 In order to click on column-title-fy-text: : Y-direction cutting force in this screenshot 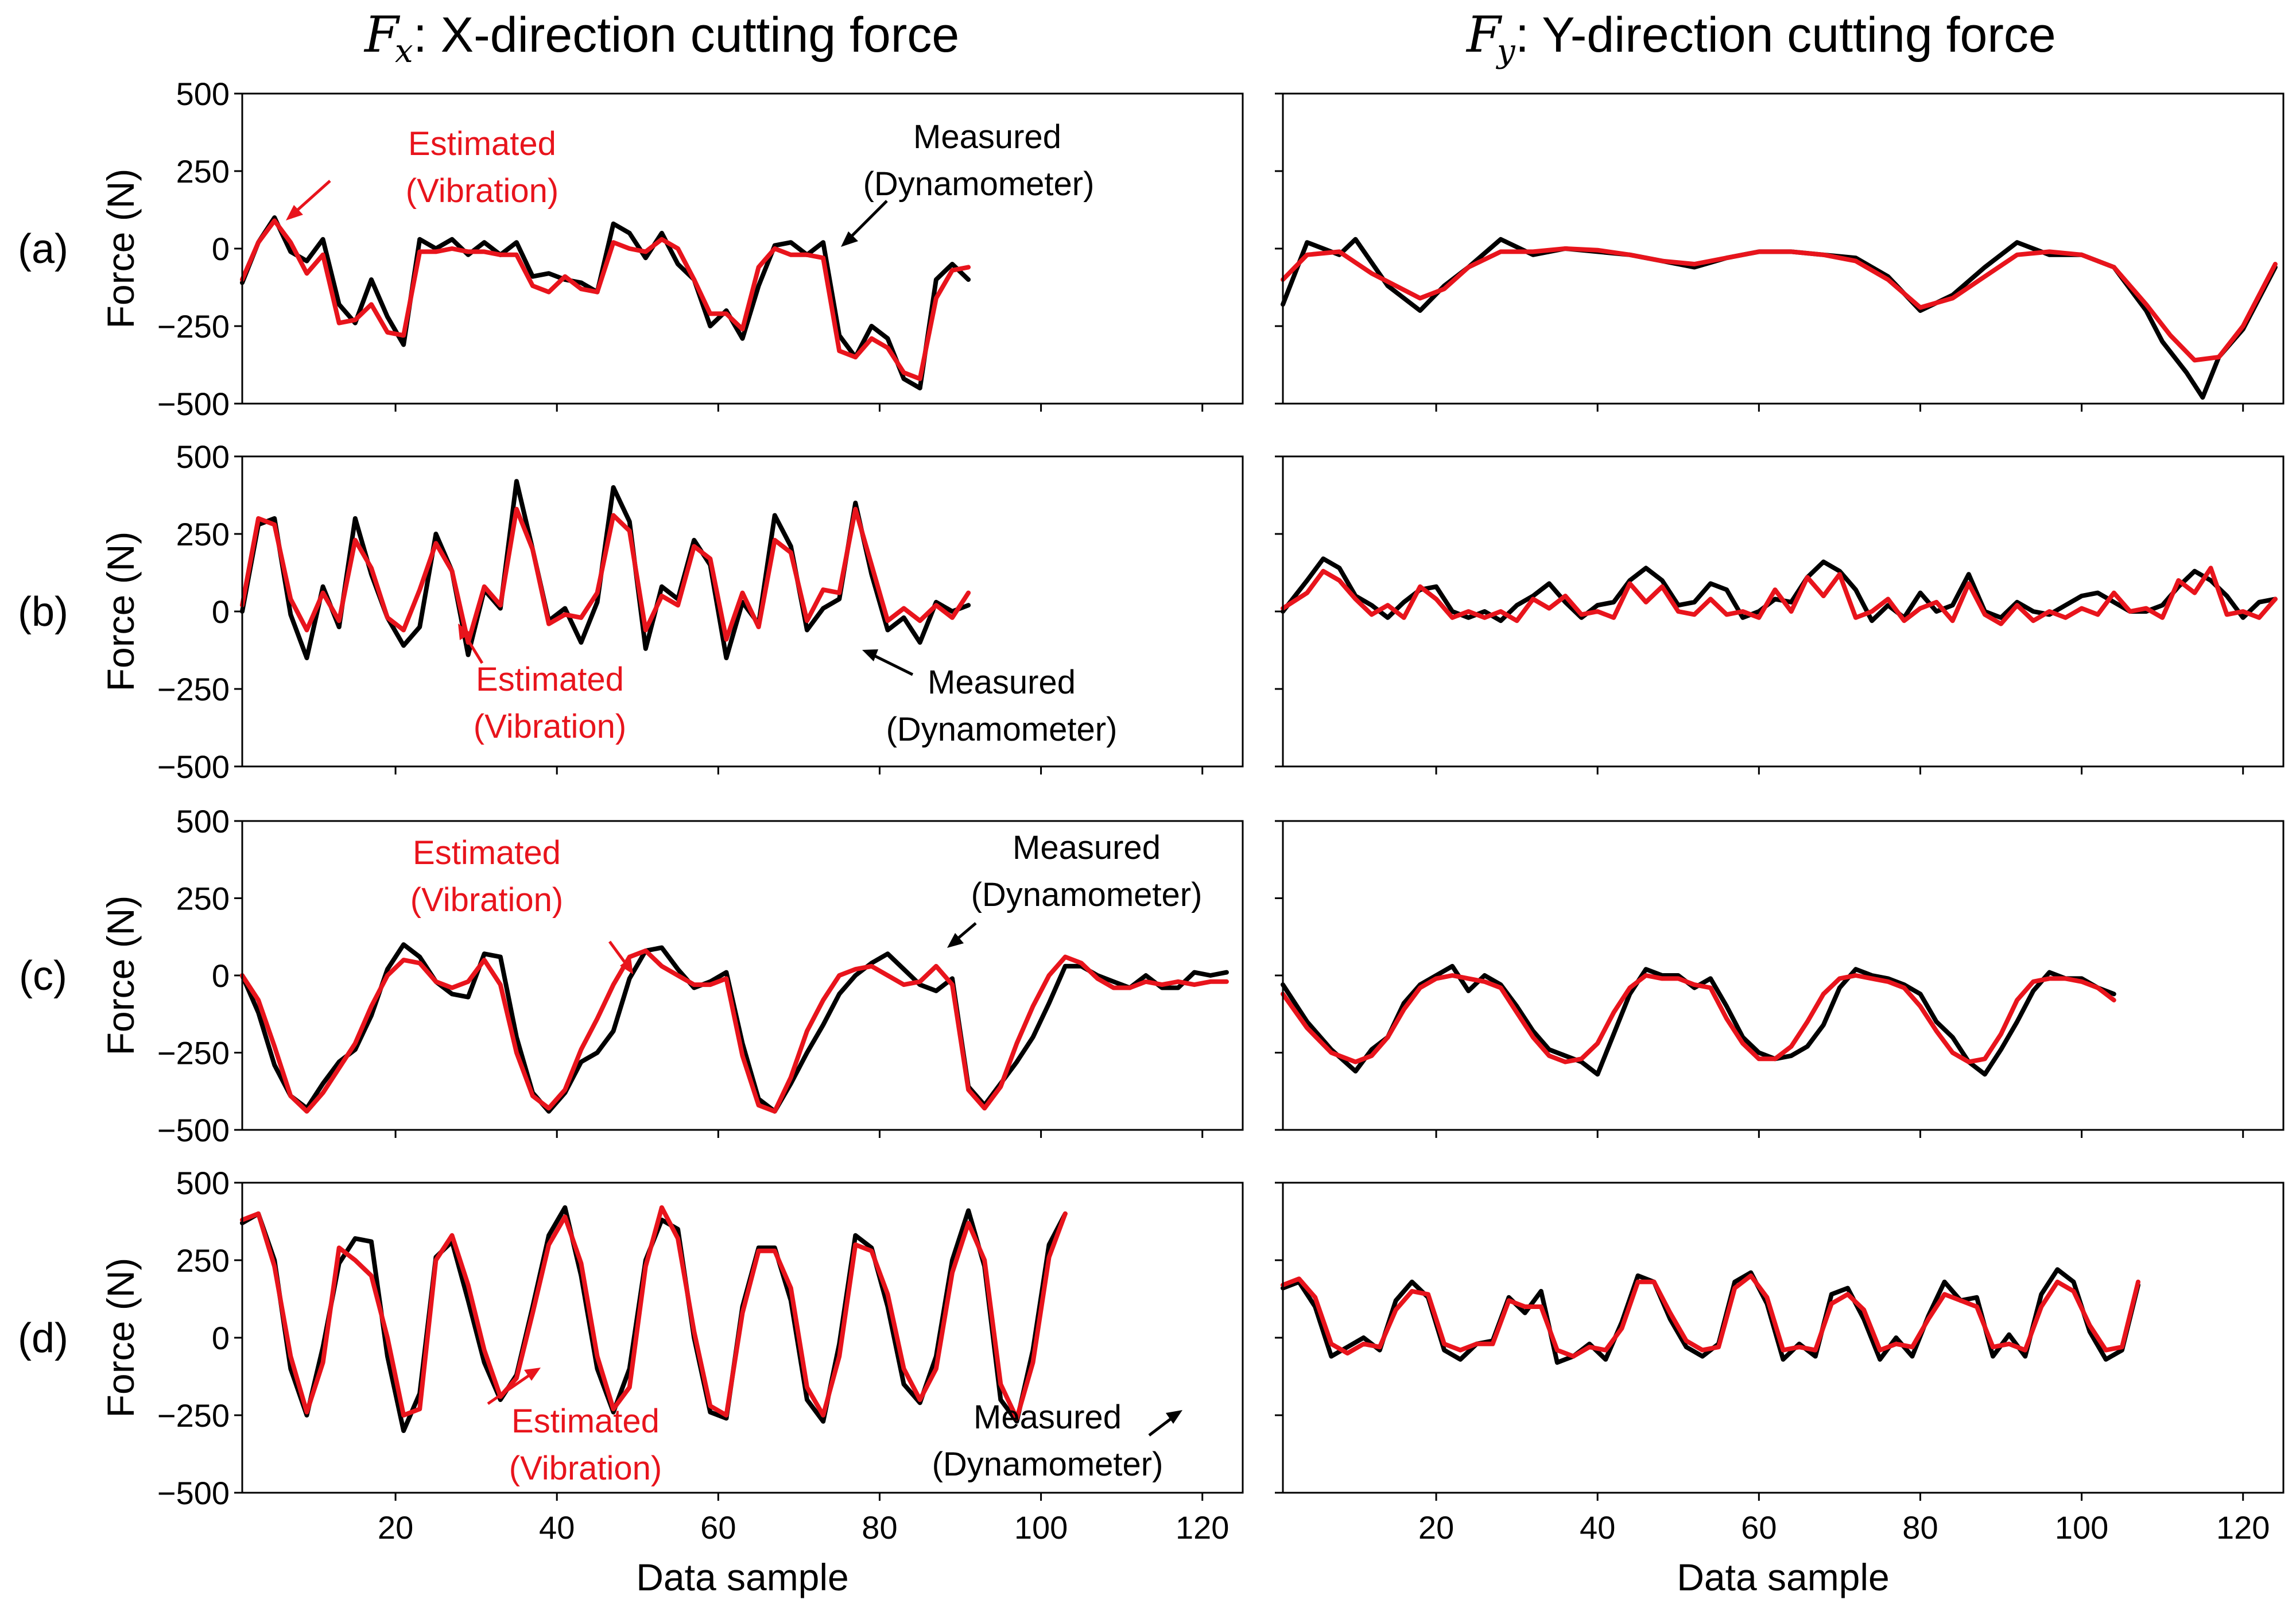, I will do `click(1785, 35)`.